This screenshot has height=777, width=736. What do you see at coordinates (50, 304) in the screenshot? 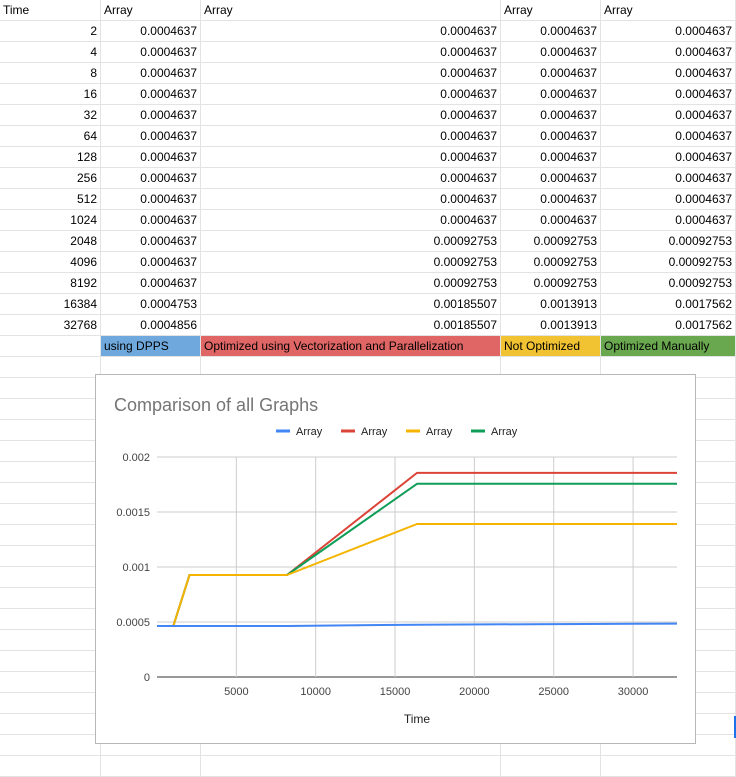
I see `cell-time: 16384` at bounding box center [50, 304].